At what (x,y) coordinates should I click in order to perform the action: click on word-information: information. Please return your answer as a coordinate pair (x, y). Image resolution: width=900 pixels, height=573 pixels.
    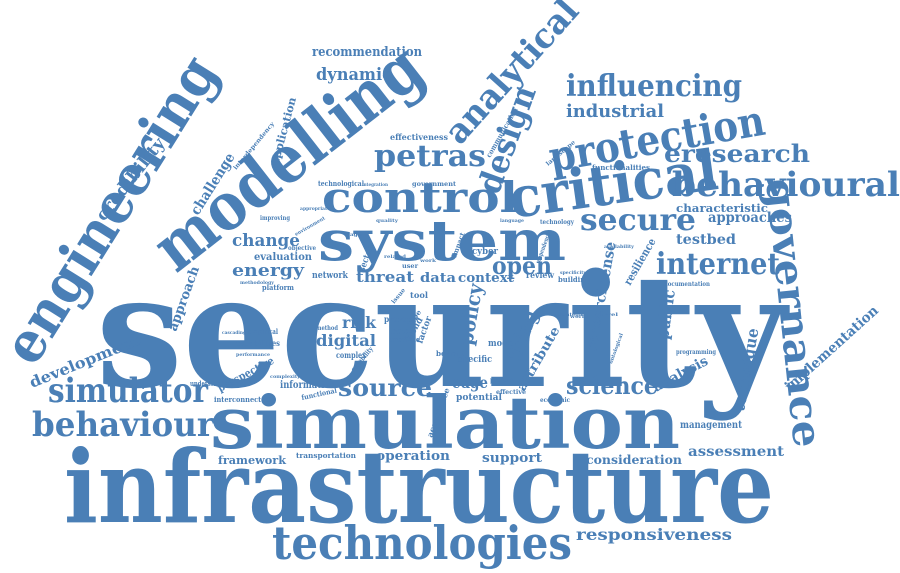
    Looking at the image, I should click on (308, 385).